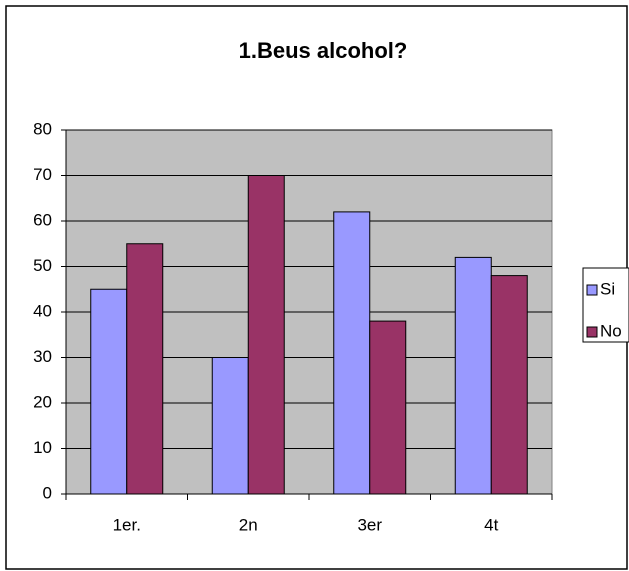 This screenshot has height=571, width=629. What do you see at coordinates (47, 492) in the screenshot?
I see `y-tick-label: 0` at bounding box center [47, 492].